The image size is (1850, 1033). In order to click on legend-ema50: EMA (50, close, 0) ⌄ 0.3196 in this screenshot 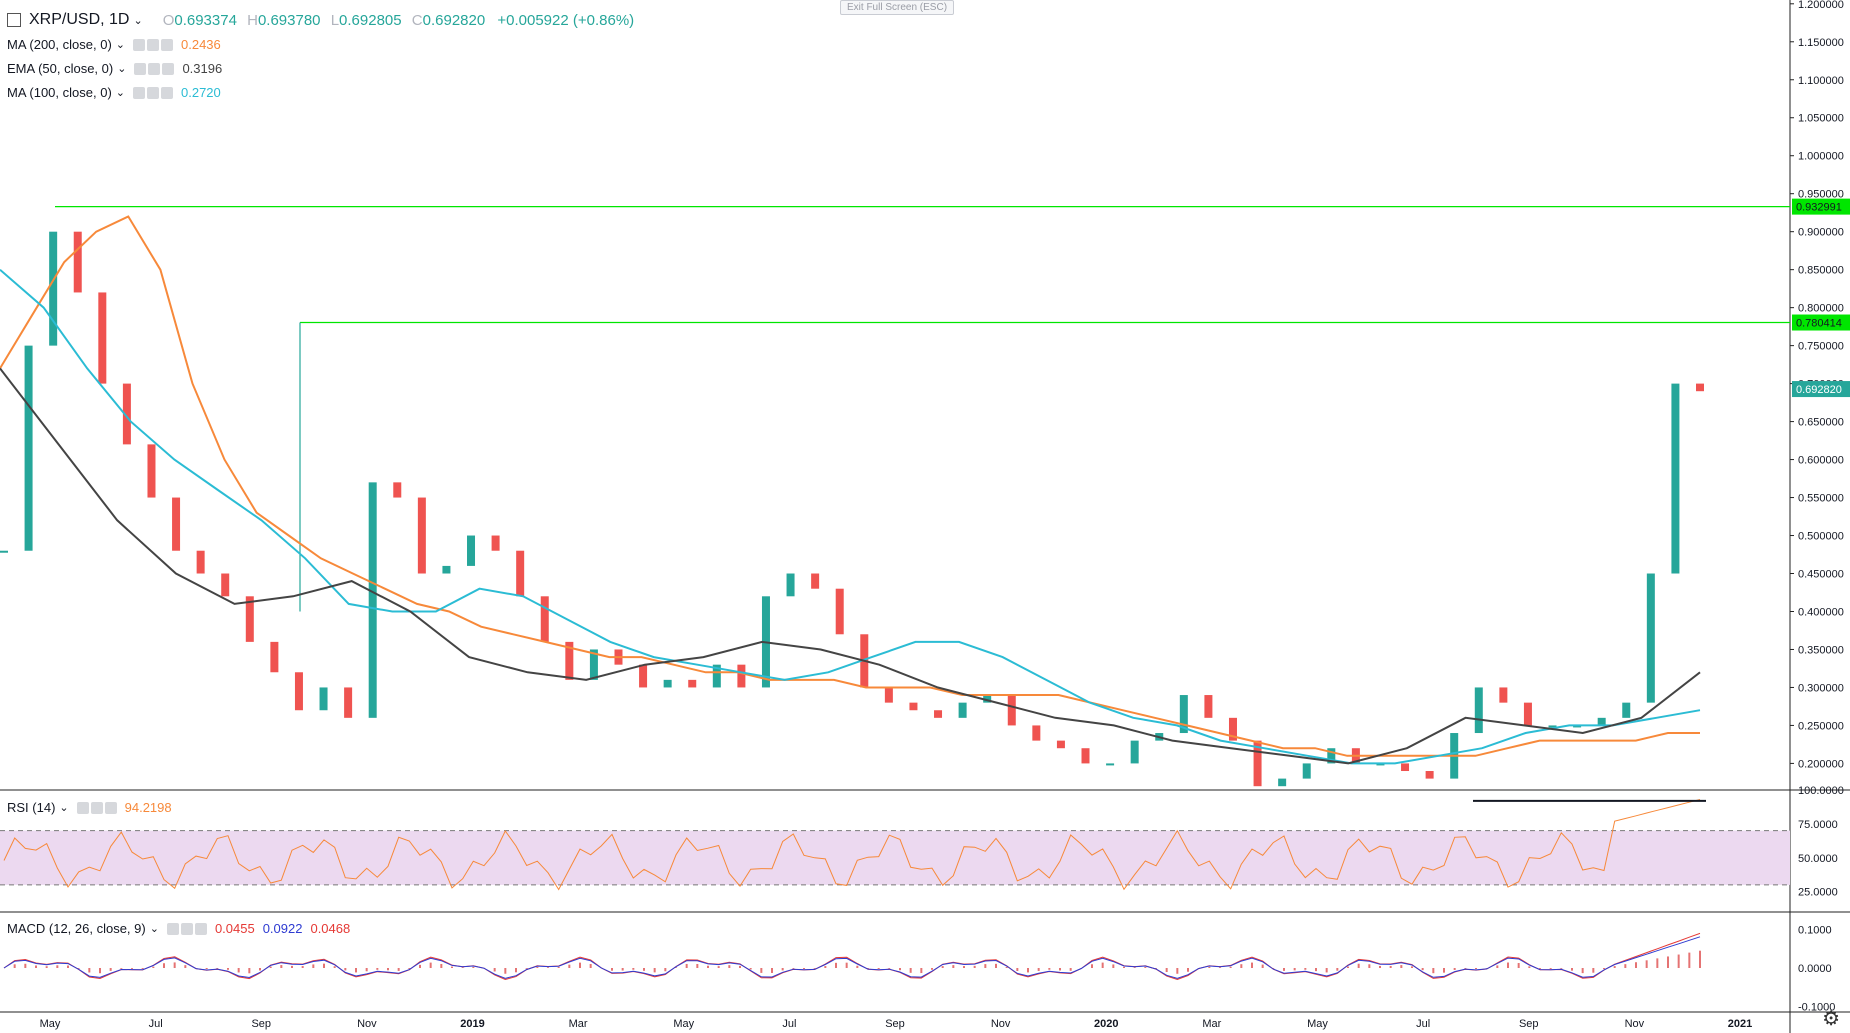, I will do `click(115, 68)`.